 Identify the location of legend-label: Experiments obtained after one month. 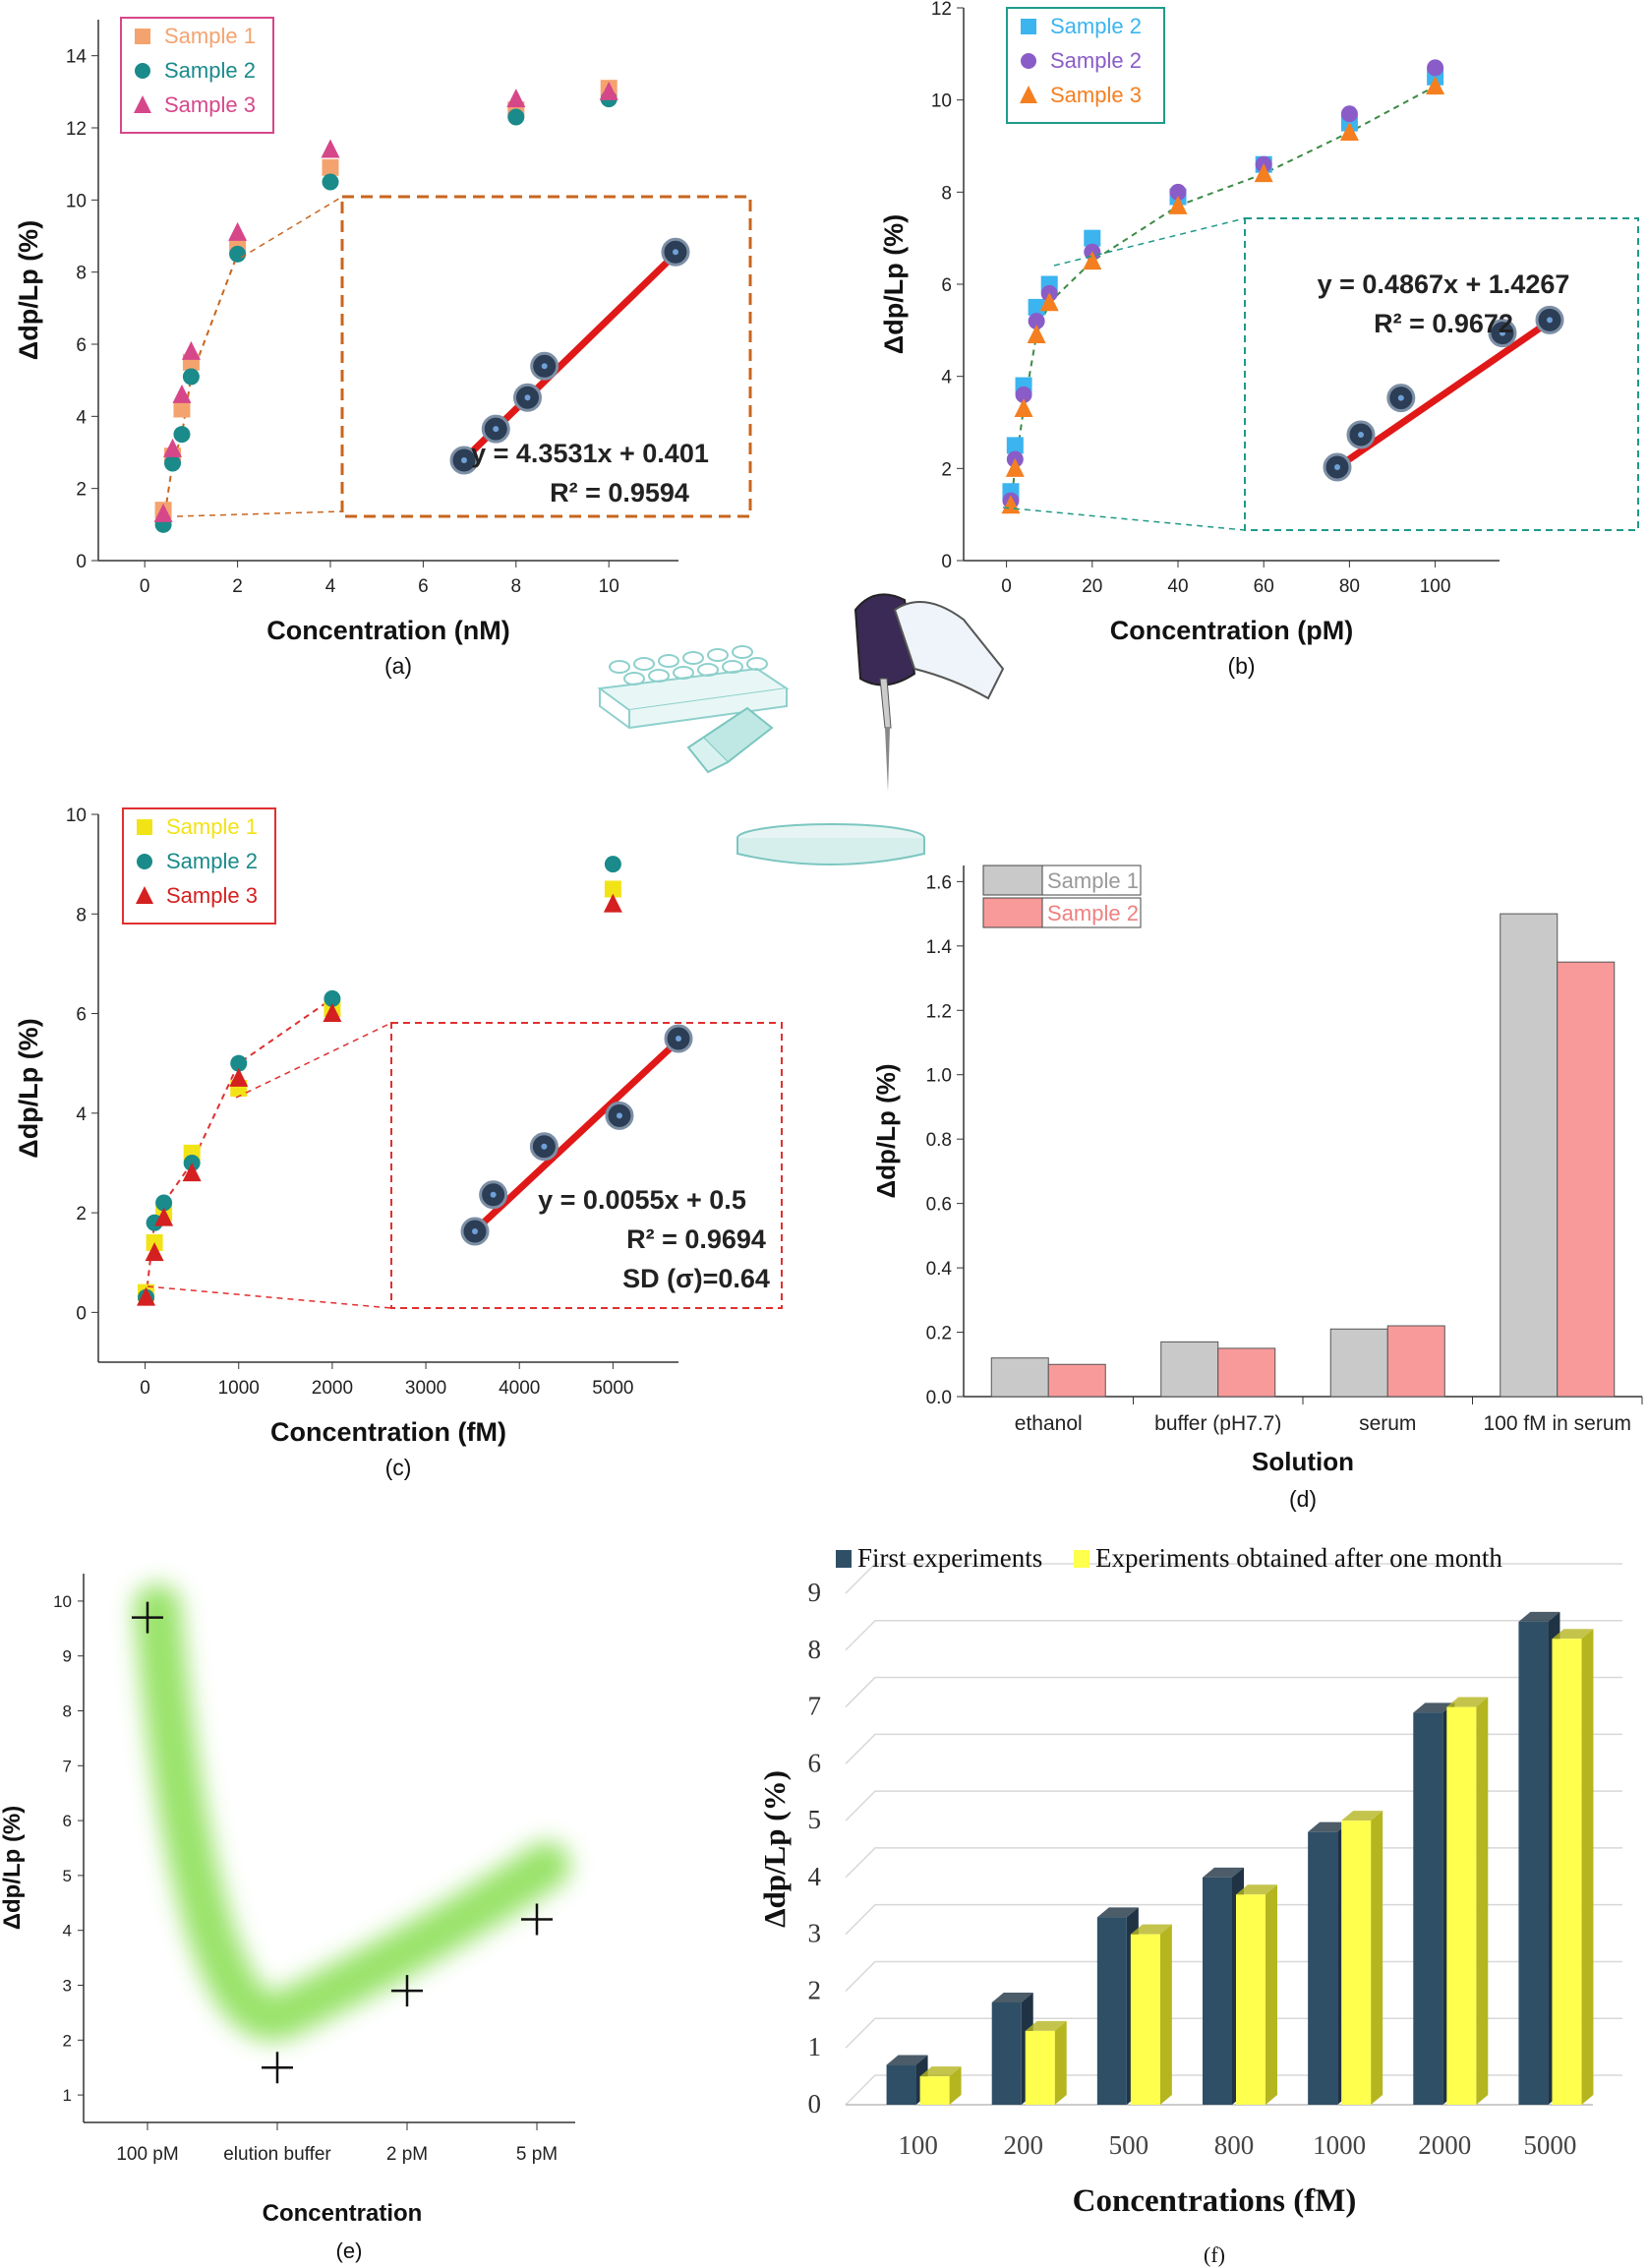
(1298, 1558).